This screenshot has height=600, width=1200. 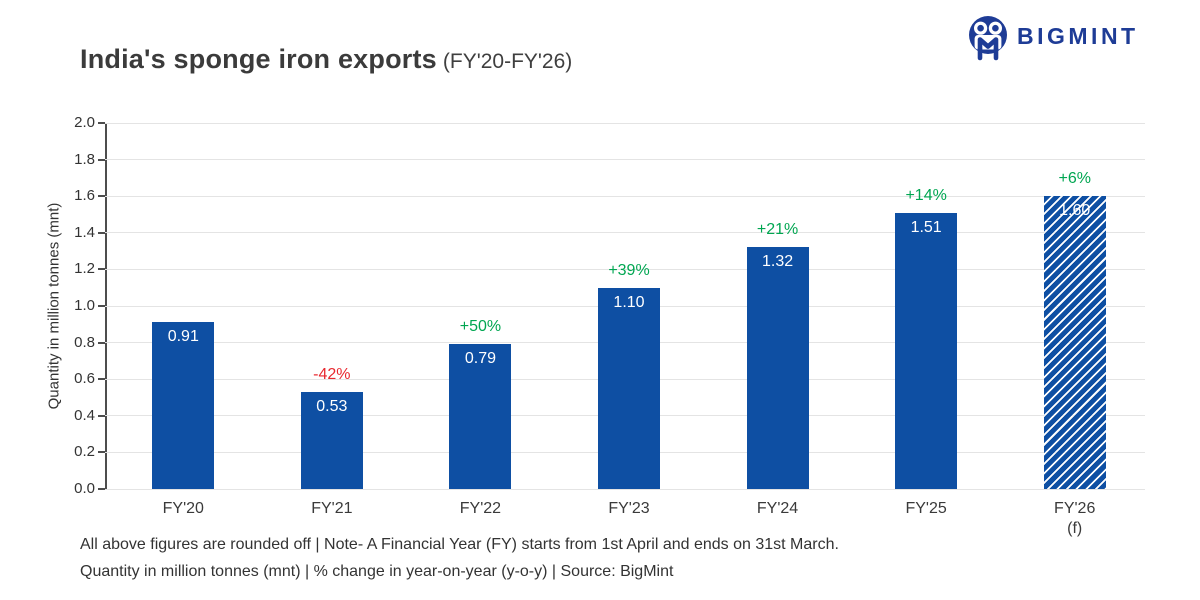 I want to click on bar-value-label: 0.79, so click(x=480, y=359).